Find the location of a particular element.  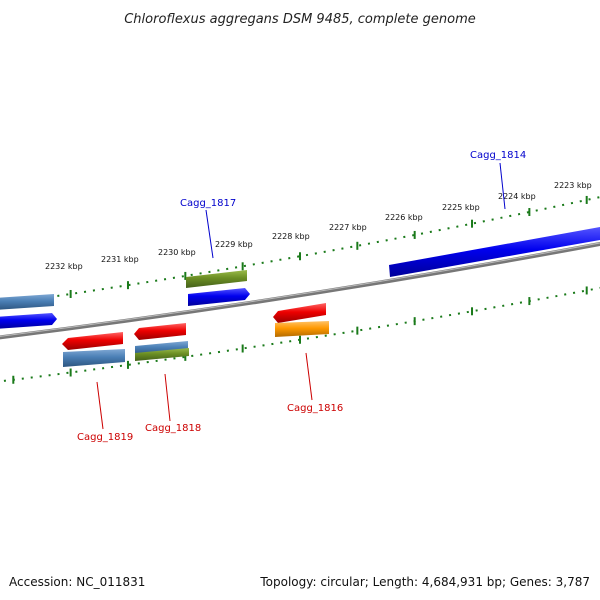

gene-feature-steelblue-reverse is located at coordinates (94, 358).